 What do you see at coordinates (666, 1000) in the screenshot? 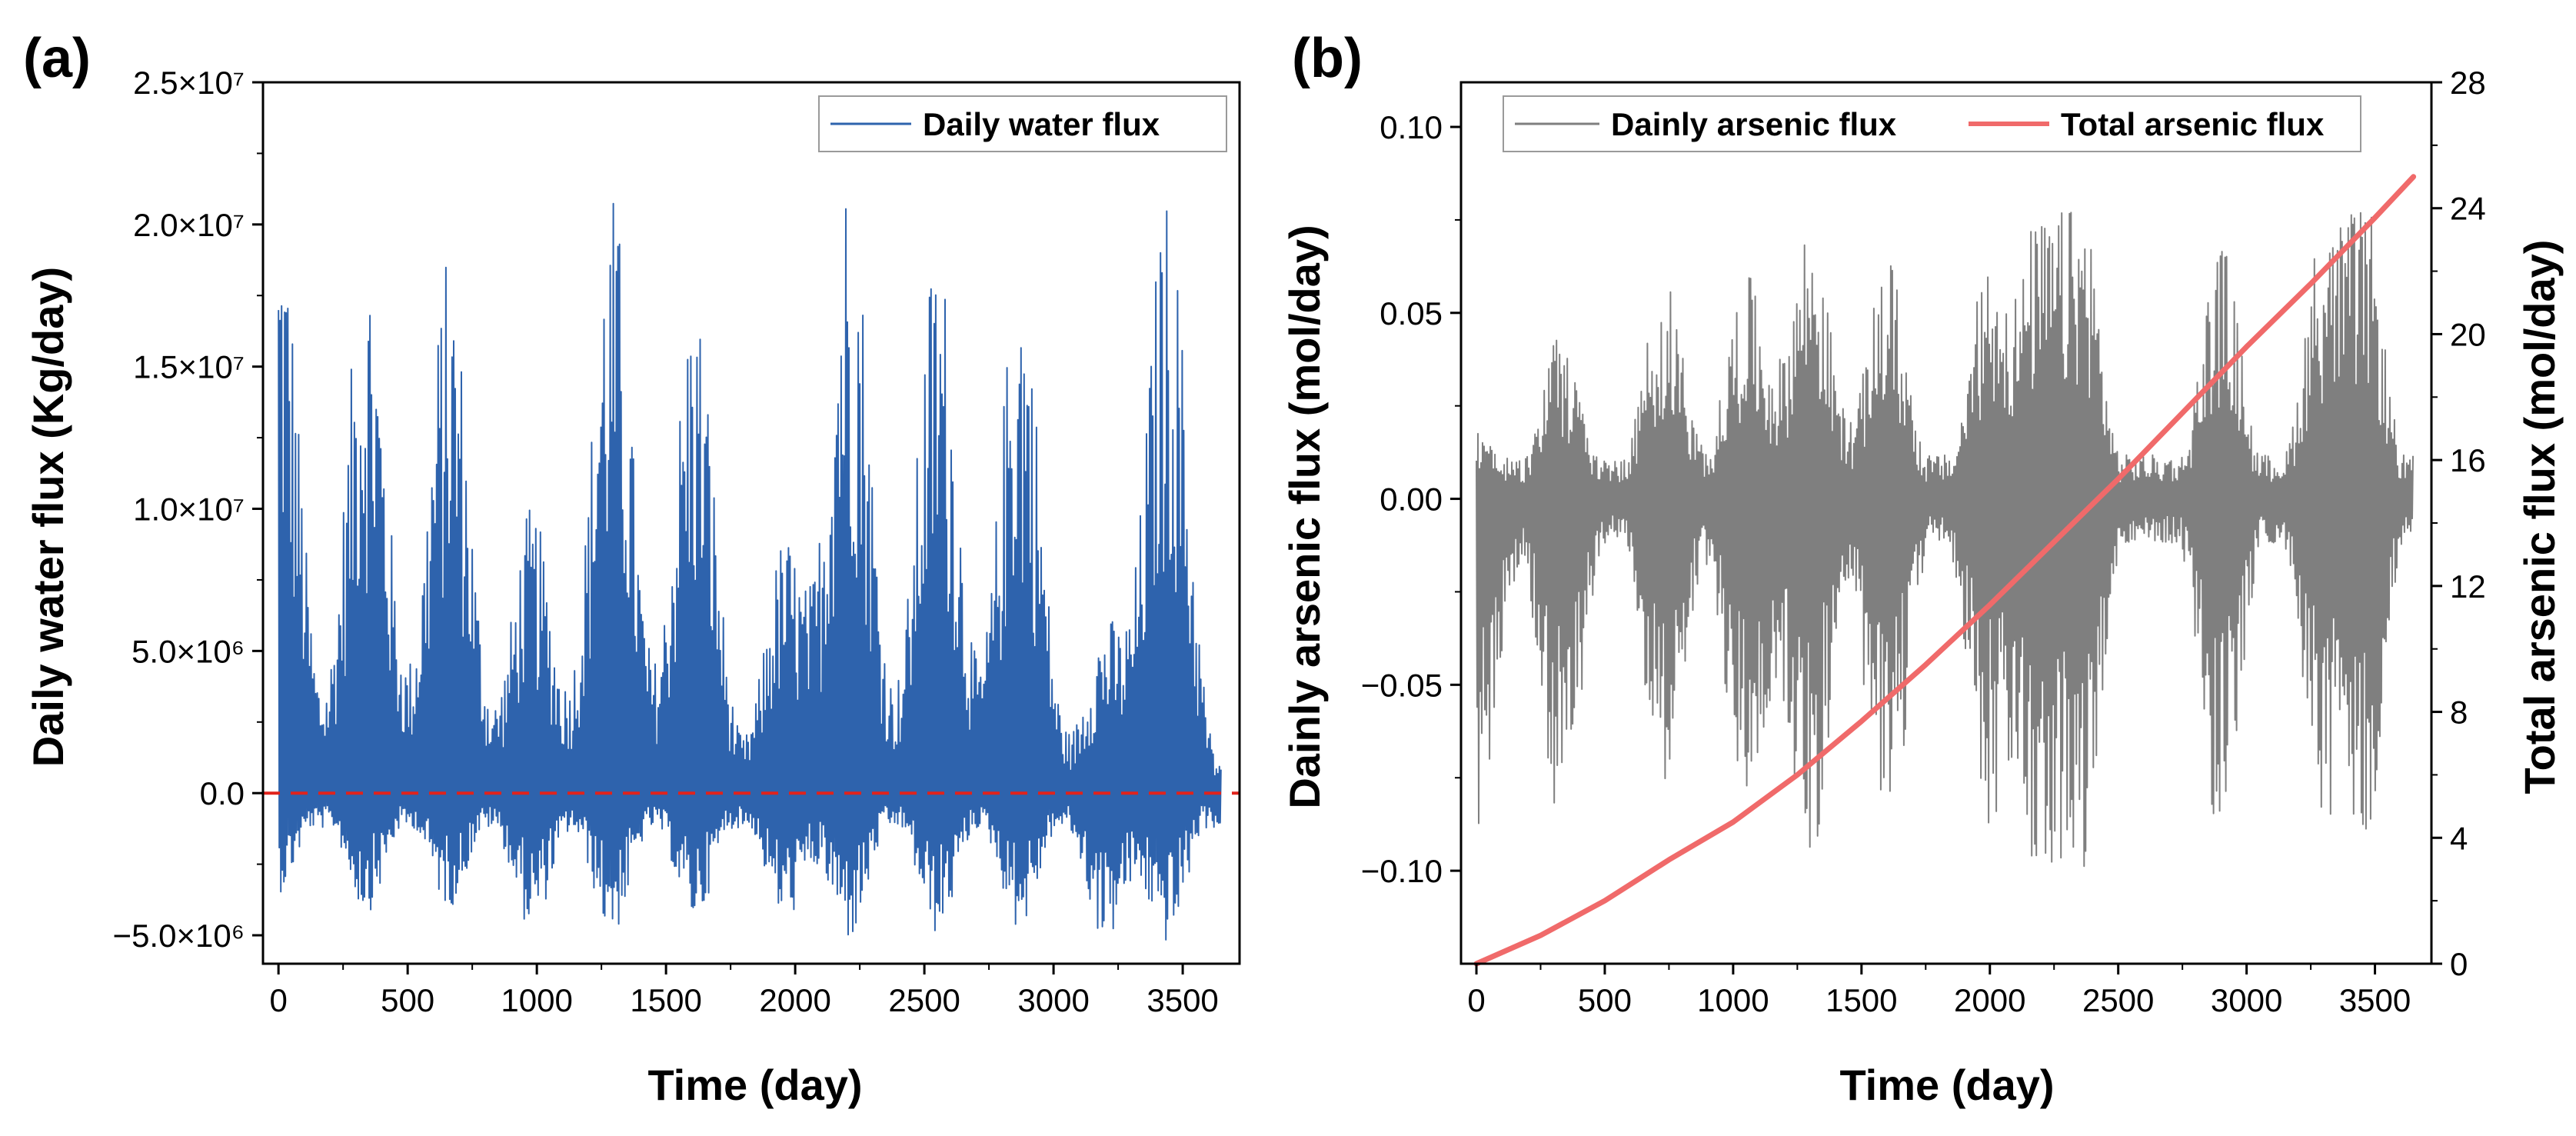
I see `panel-a-x-tick-label: 1500` at bounding box center [666, 1000].